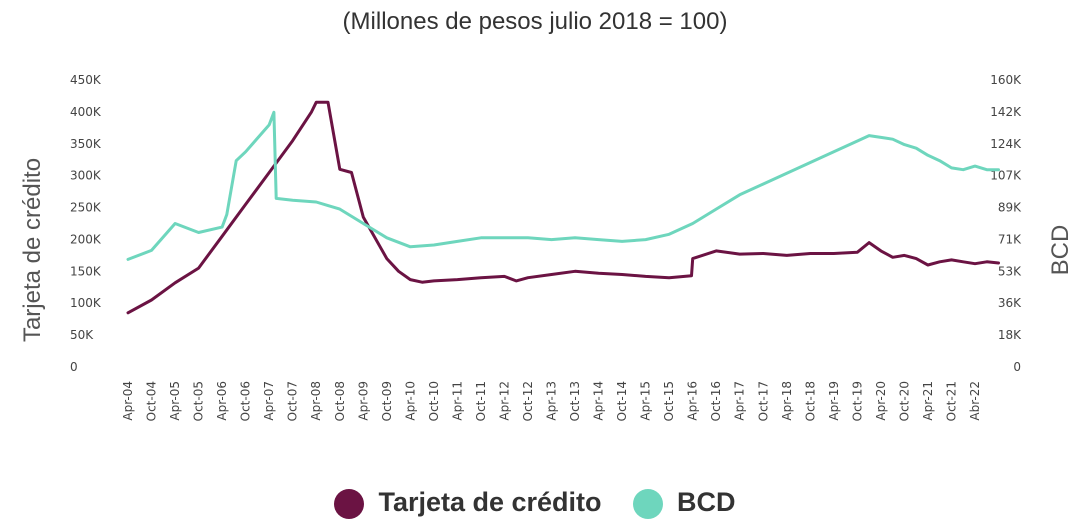 The height and width of the screenshot is (523, 1070). Describe the element at coordinates (152, 401) in the screenshot. I see `x-tick-label: Oct-04` at that location.